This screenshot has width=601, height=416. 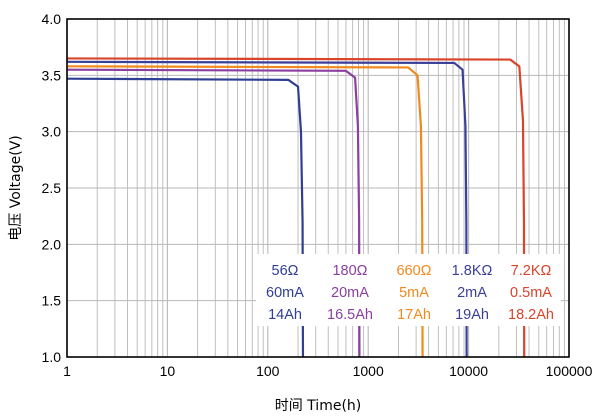 What do you see at coordinates (285, 293) in the screenshot?
I see `legend-current: 60mA` at bounding box center [285, 293].